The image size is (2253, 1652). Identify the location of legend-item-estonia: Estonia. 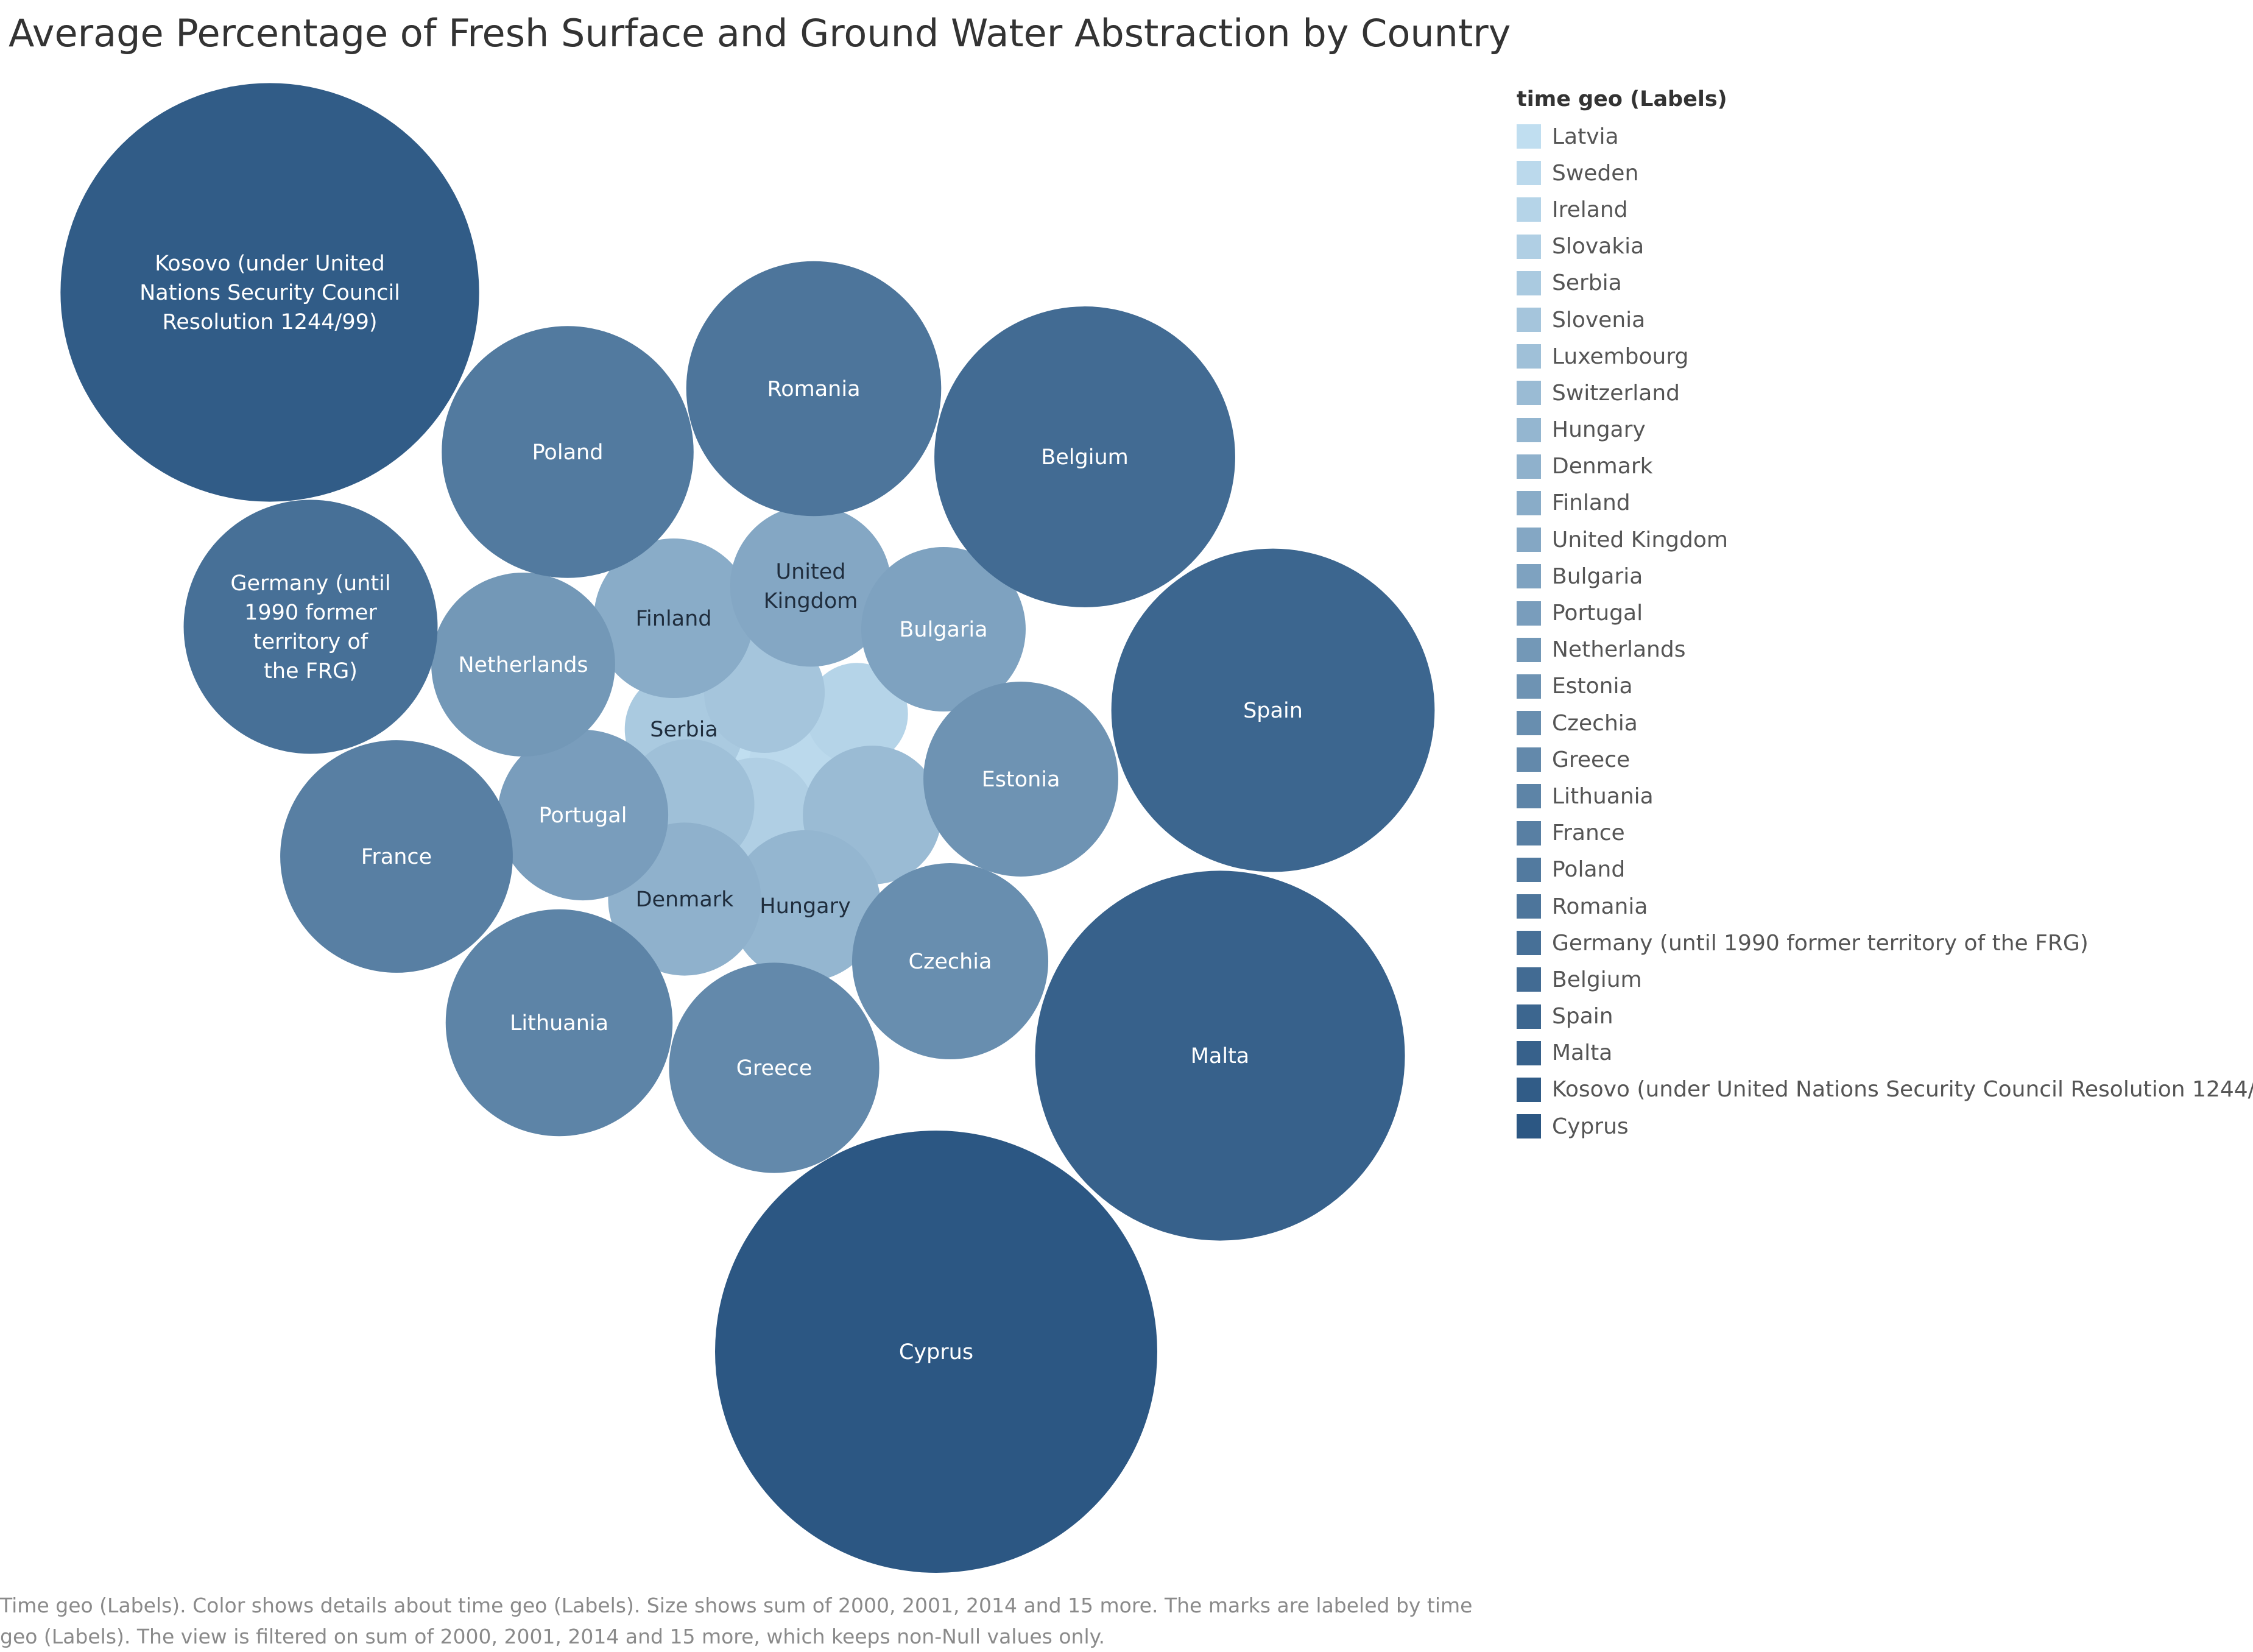
(1885, 686).